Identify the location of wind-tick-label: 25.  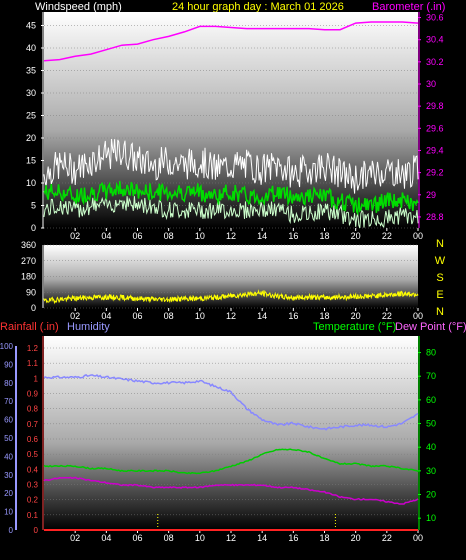
(31, 116).